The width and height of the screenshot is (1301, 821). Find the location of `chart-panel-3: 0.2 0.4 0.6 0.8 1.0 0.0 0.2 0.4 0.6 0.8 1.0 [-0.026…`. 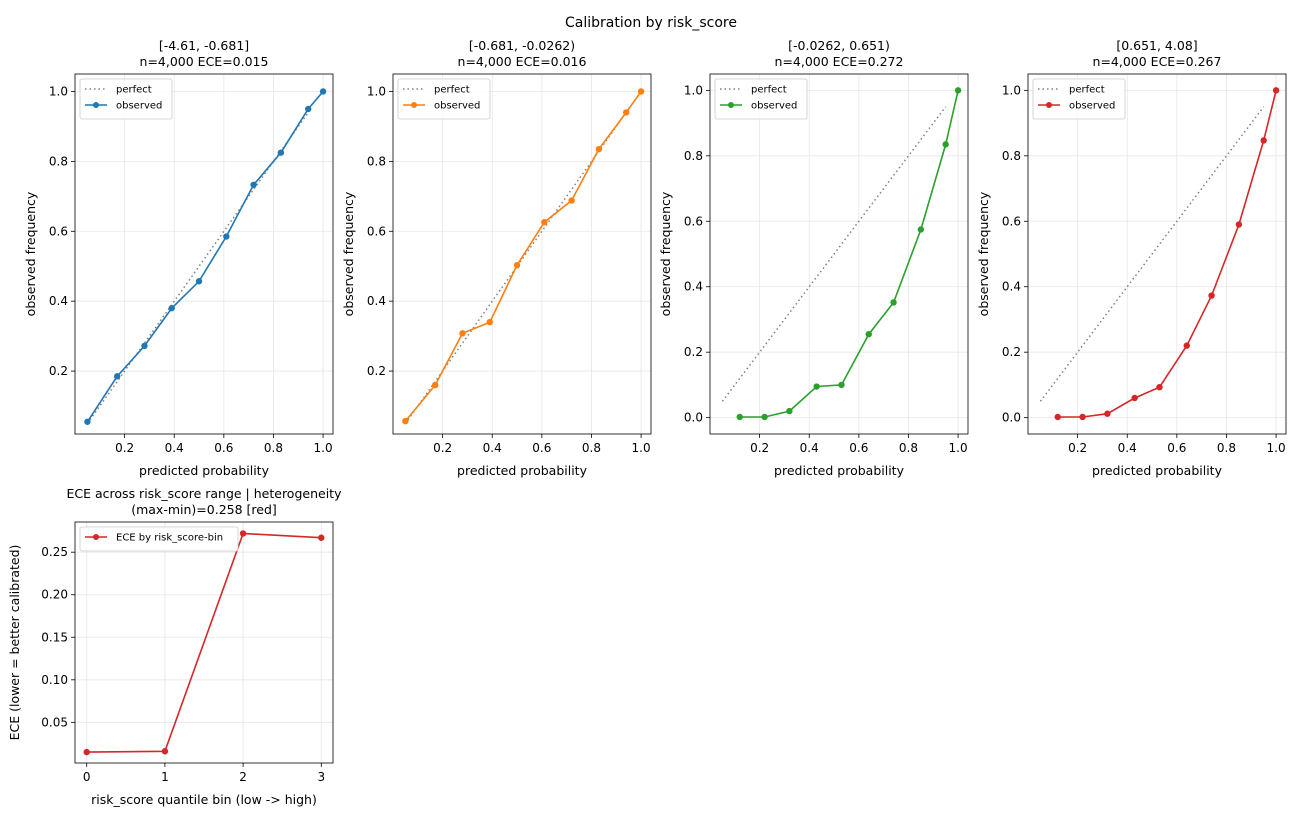

chart-panel-3: 0.2 0.4 0.6 0.8 1.0 0.0 0.2 0.4 0.6 0.8 1.0 [-0.026… is located at coordinates (813, 258).